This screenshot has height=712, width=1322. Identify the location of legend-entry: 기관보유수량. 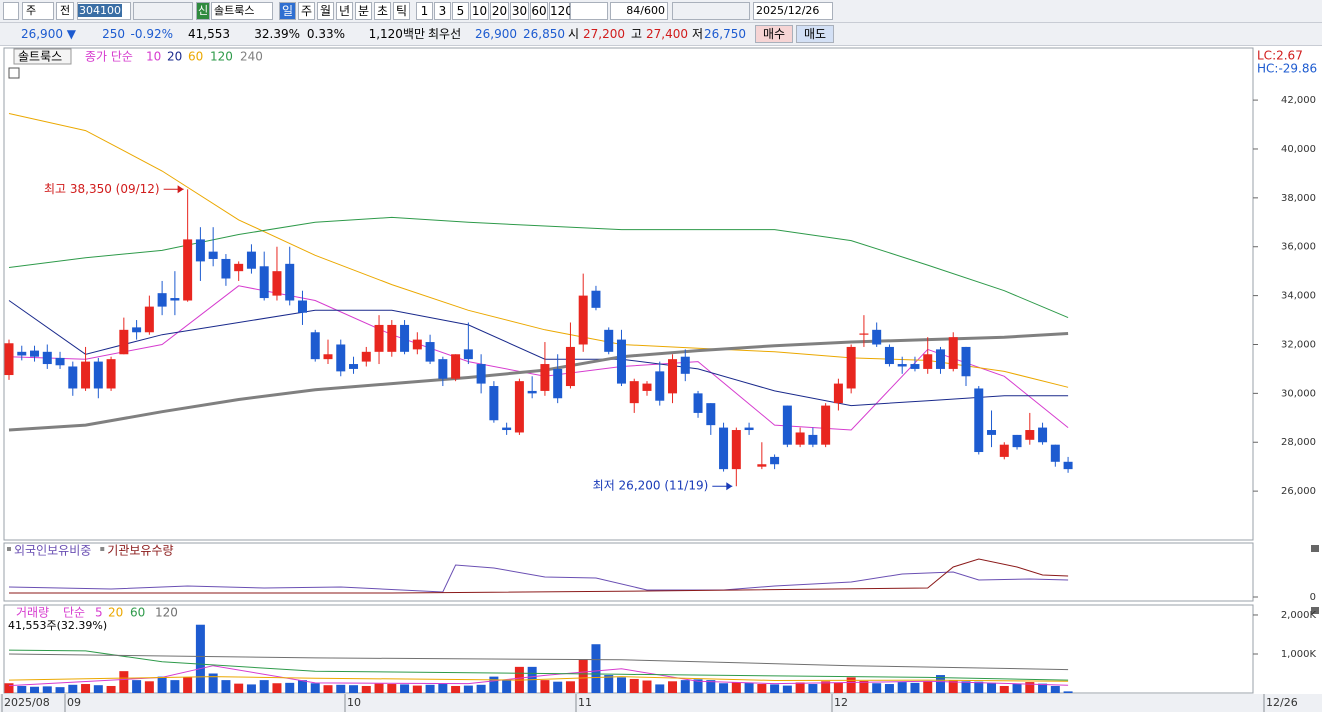
(140, 551).